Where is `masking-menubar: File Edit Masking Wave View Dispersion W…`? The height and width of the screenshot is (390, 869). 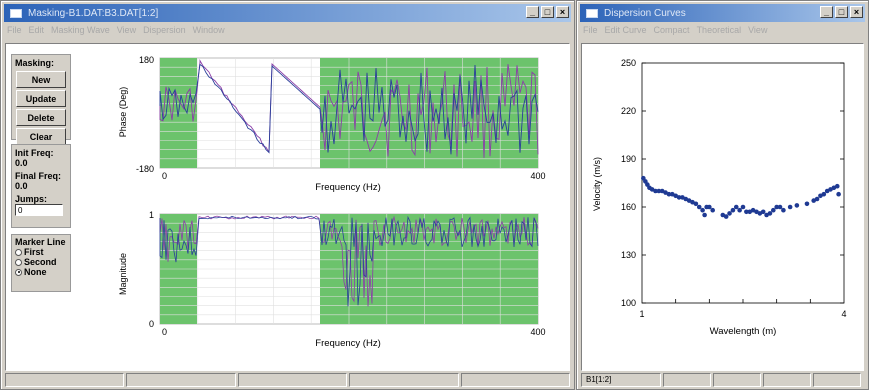 masking-menubar: File Edit Masking Wave View Dispersion W… is located at coordinates (287, 32).